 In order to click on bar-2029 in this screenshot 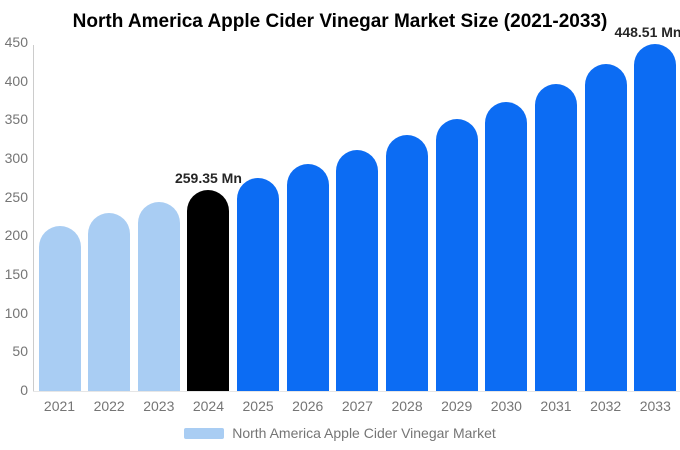, I will do `click(456, 255)`.